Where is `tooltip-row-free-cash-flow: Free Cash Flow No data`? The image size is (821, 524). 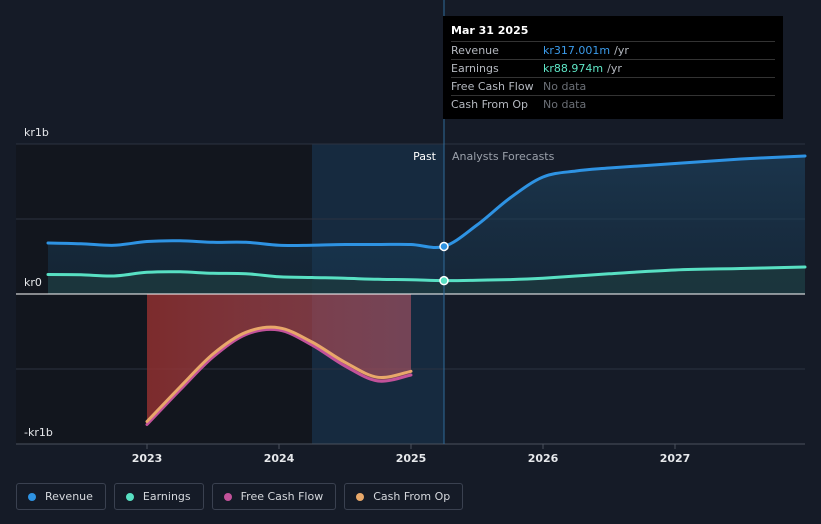 tooltip-row-free-cash-flow: Free Cash Flow No data is located at coordinates (613, 86).